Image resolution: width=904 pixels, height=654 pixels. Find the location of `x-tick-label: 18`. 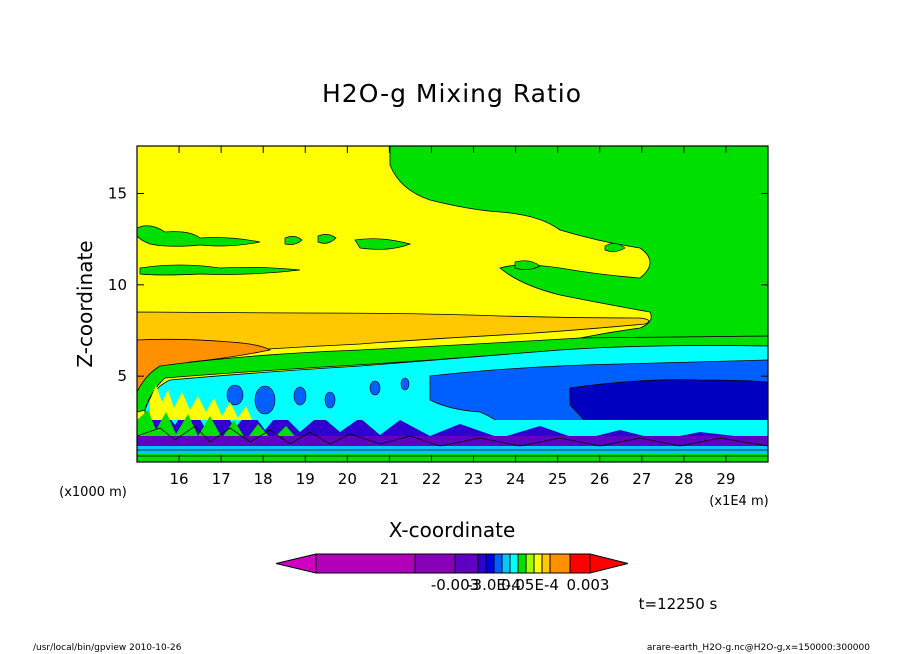

x-tick-label: 18 is located at coordinates (263, 479).